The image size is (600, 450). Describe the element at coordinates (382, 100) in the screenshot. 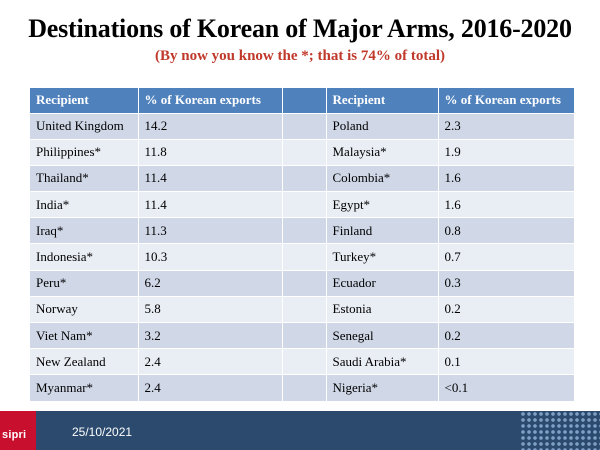

I see `header-recipient-right: Recipient` at that location.